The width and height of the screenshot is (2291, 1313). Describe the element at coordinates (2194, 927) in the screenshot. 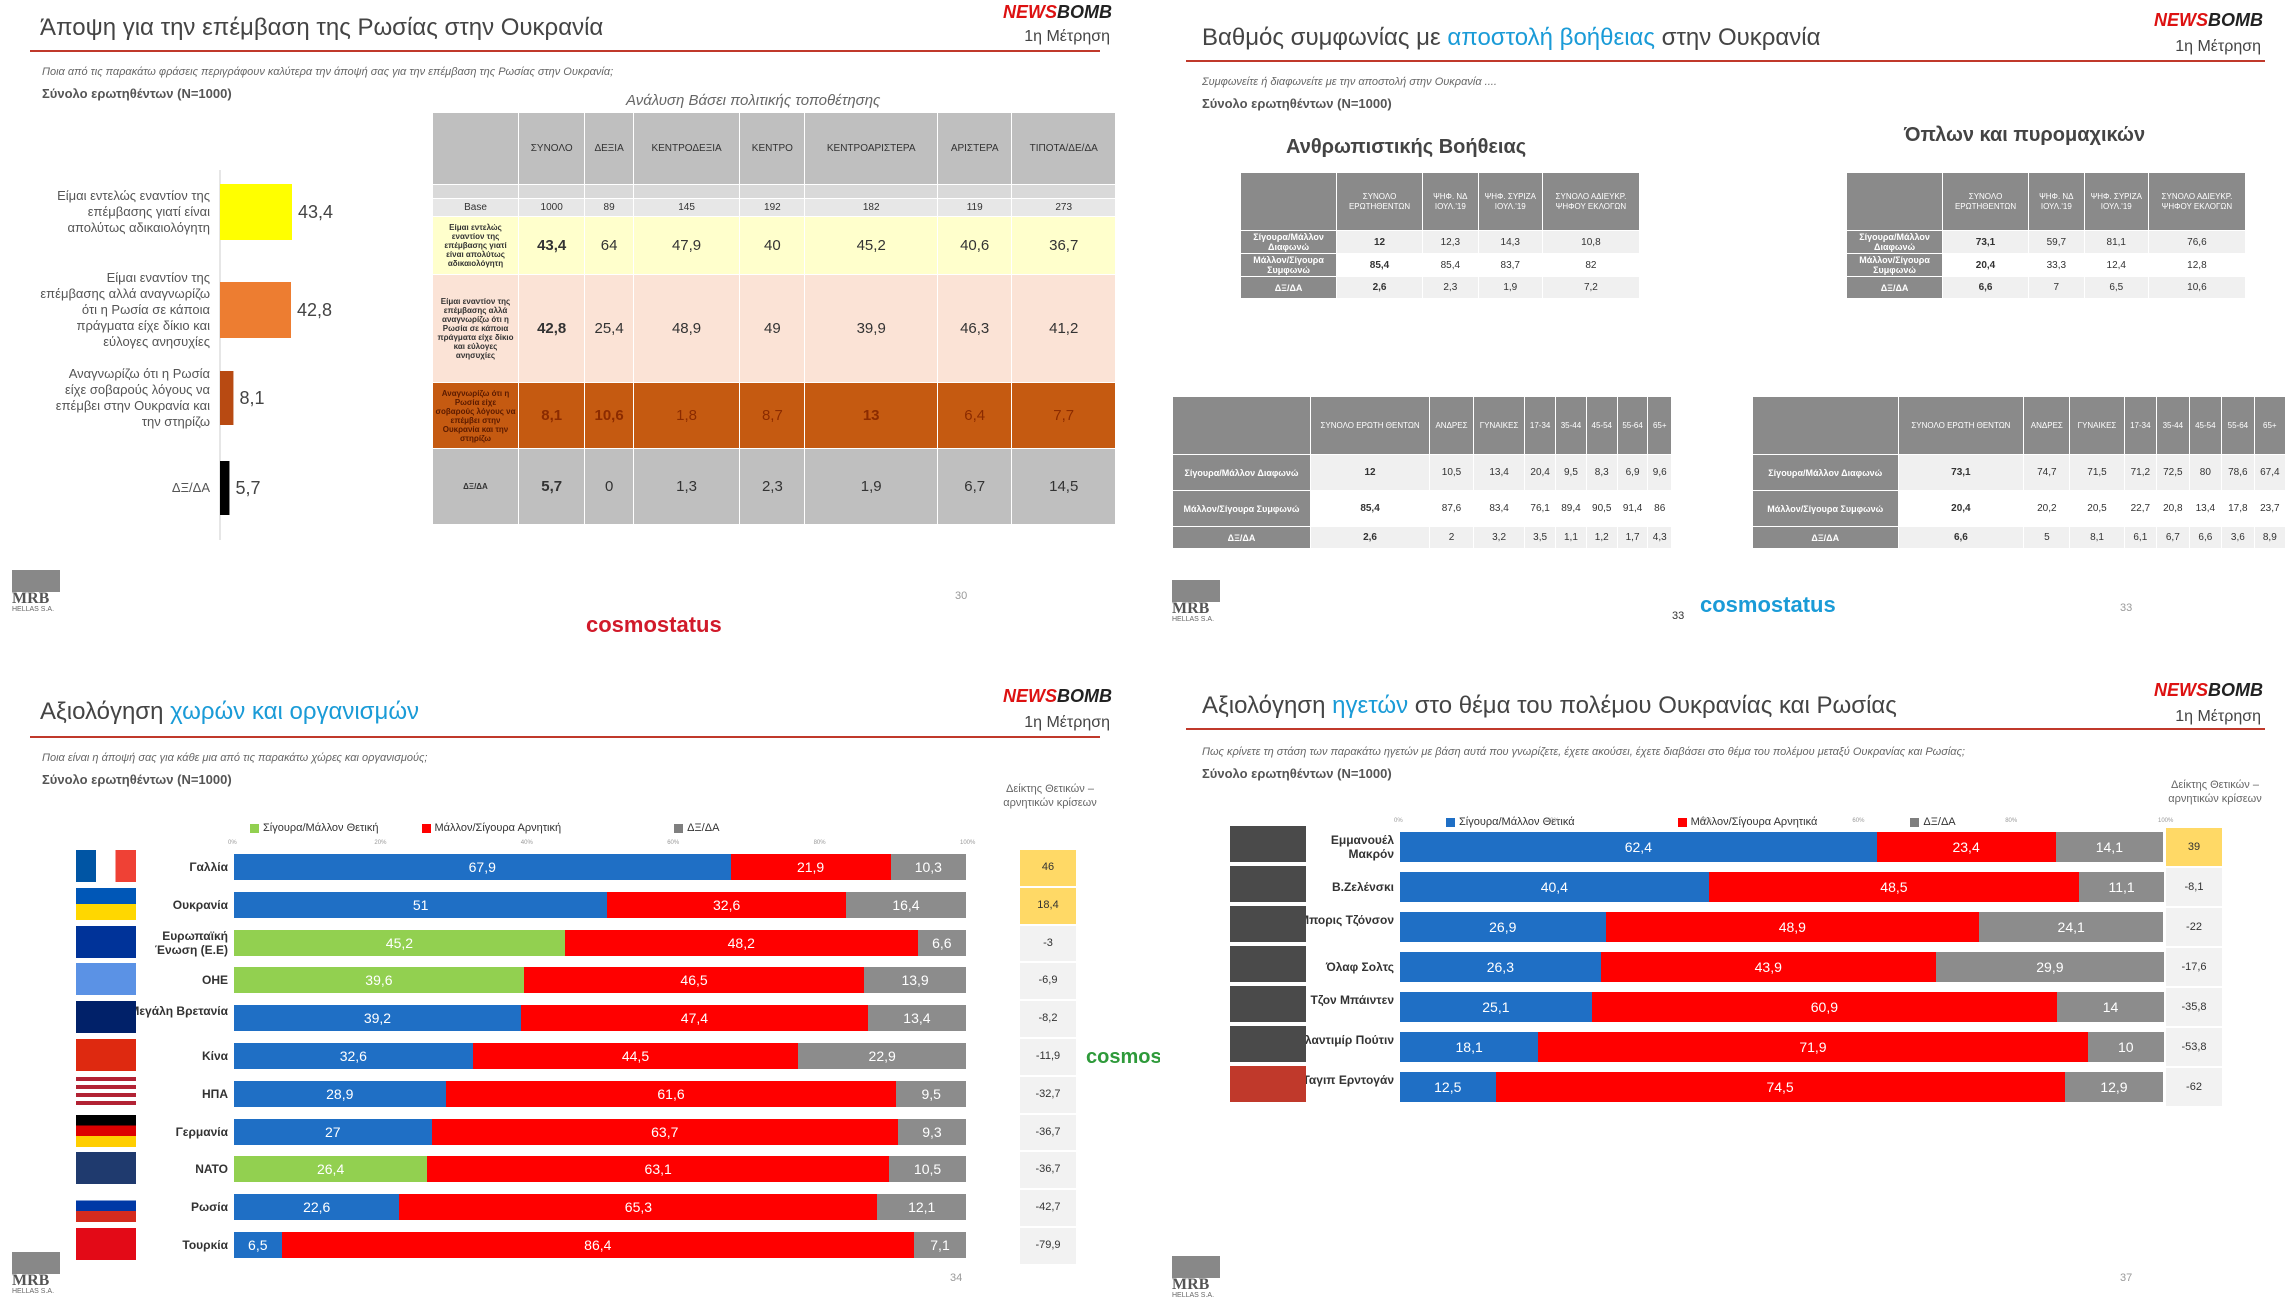

I see `index-value-2: -22` at that location.